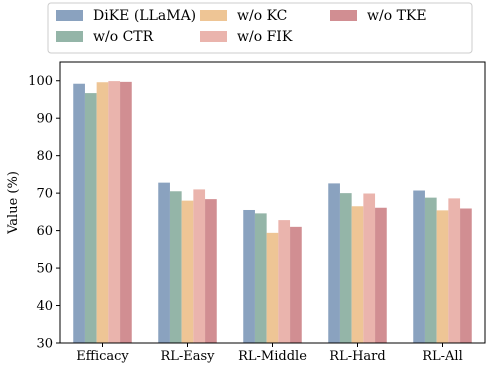 Image resolution: width=487 pixels, height=367 pixels. Describe the element at coordinates (40, 81) in the screenshot. I see `y-tick-label: 100` at that location.